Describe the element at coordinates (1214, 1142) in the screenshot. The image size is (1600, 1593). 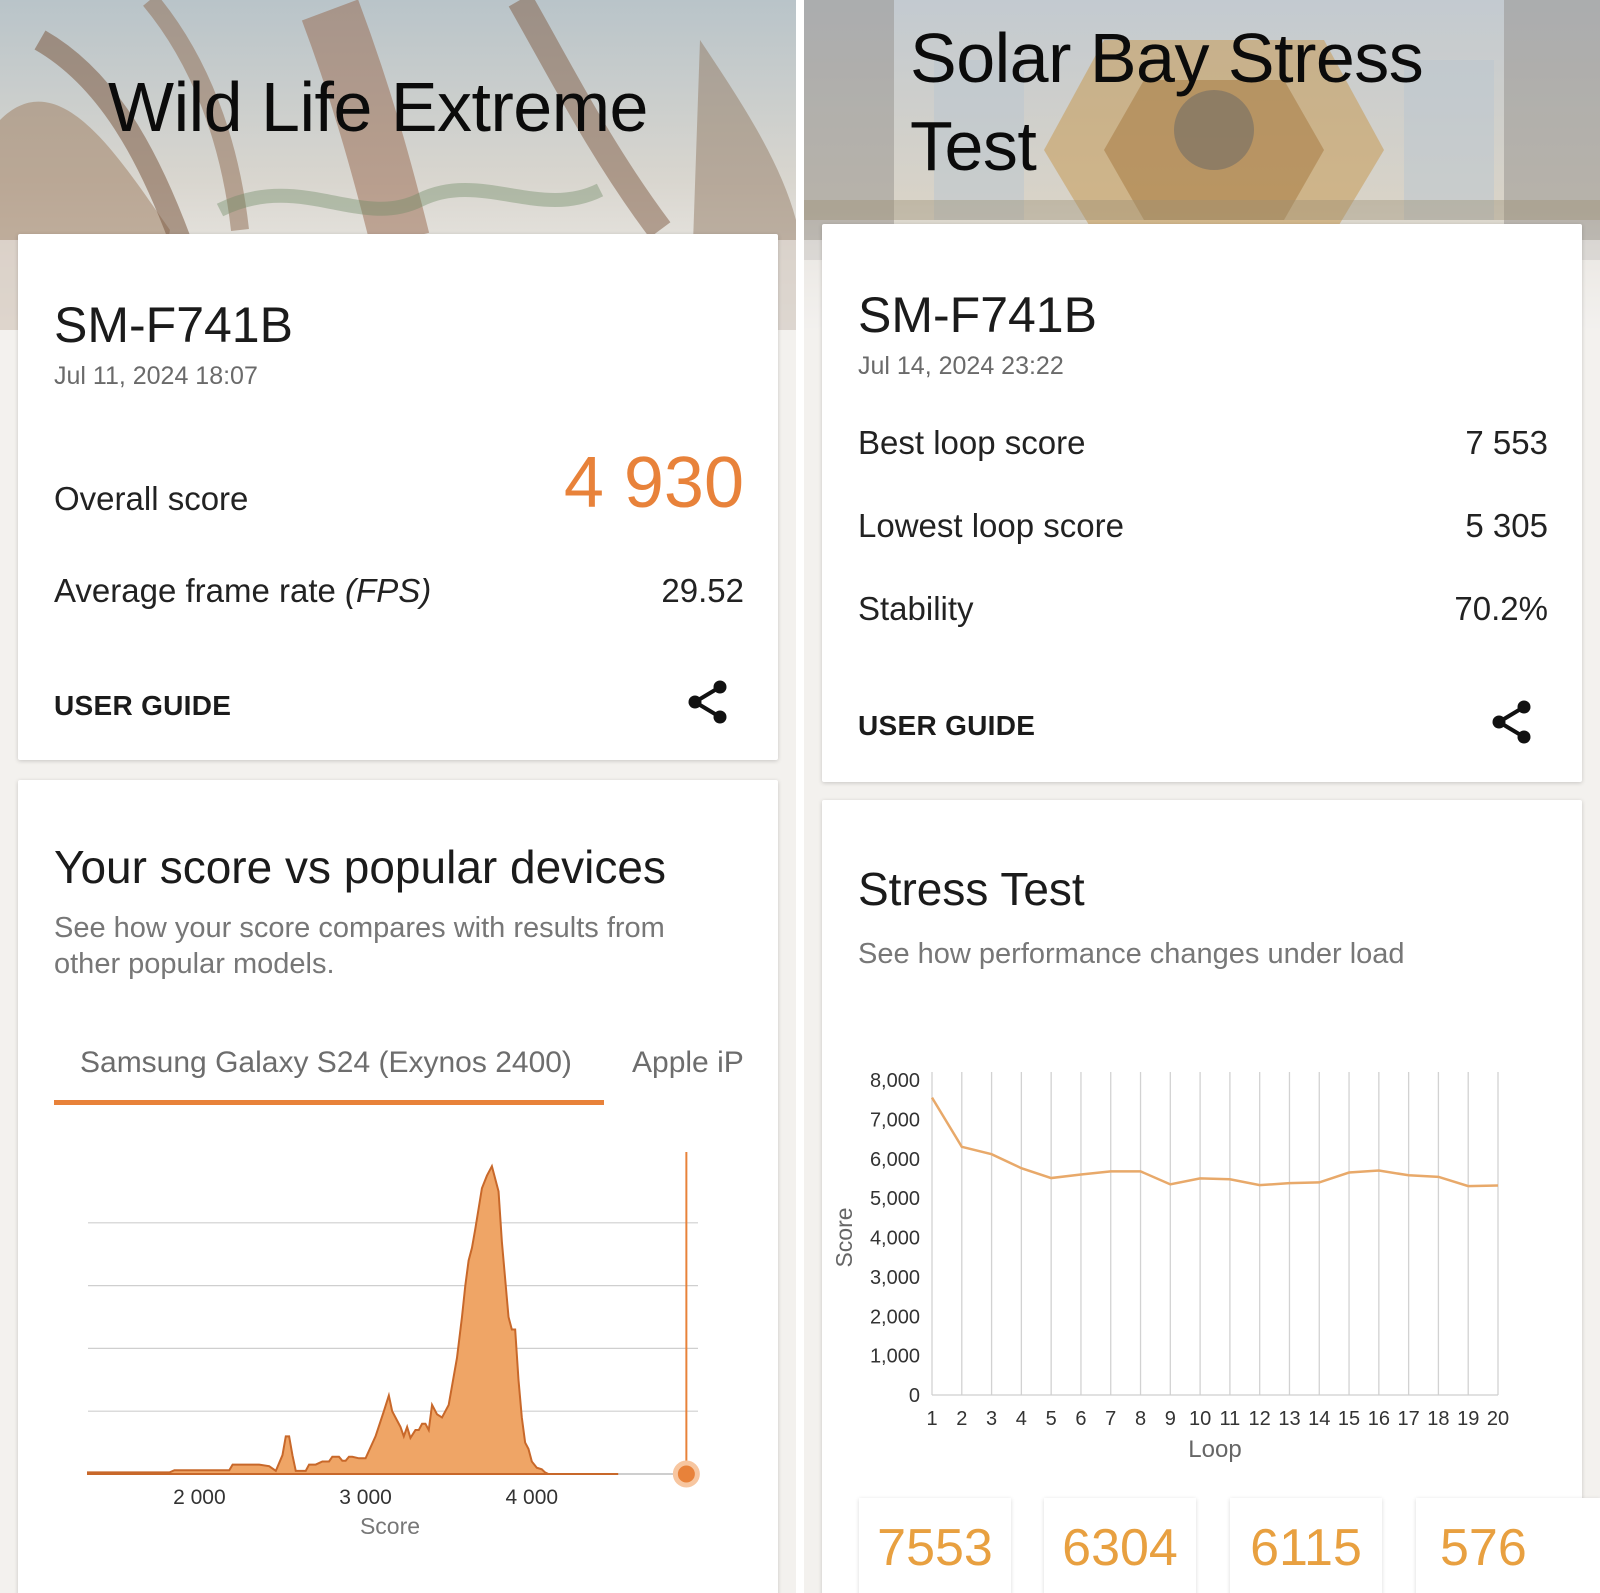
I see `loop-score-series-line` at that location.